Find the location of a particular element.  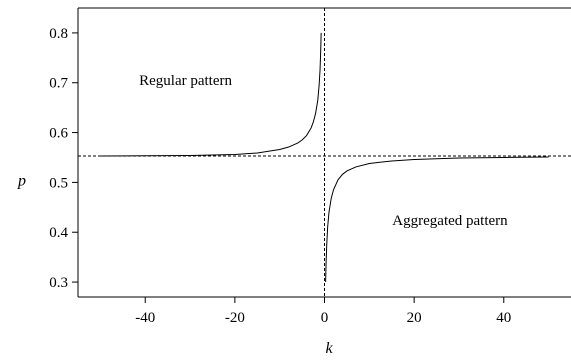

y-tick-label-4: 0.7 is located at coordinates (58, 84).